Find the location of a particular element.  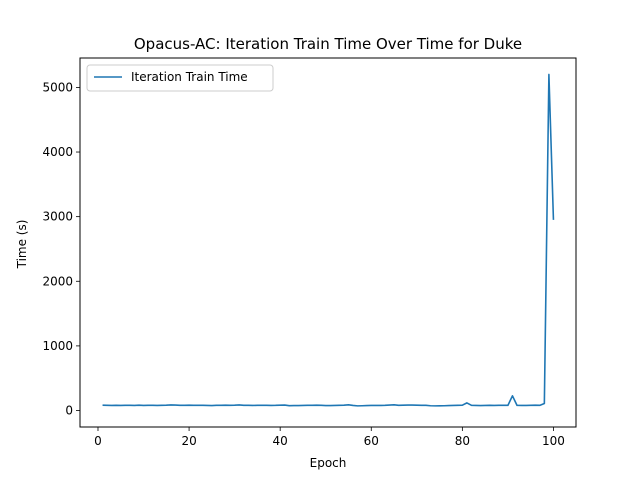

x-tick-label: 20 is located at coordinates (188, 441).